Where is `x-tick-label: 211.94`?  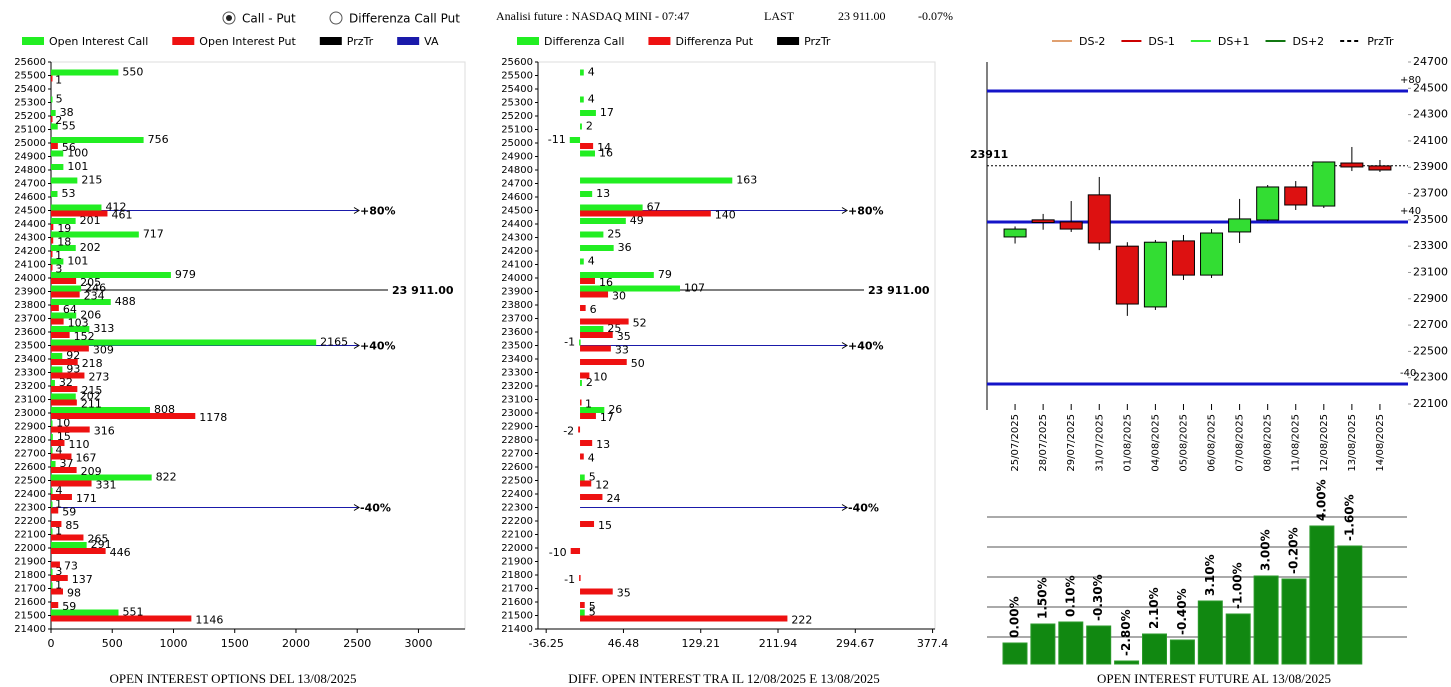
x-tick-label: 211.94 is located at coordinates (778, 643).